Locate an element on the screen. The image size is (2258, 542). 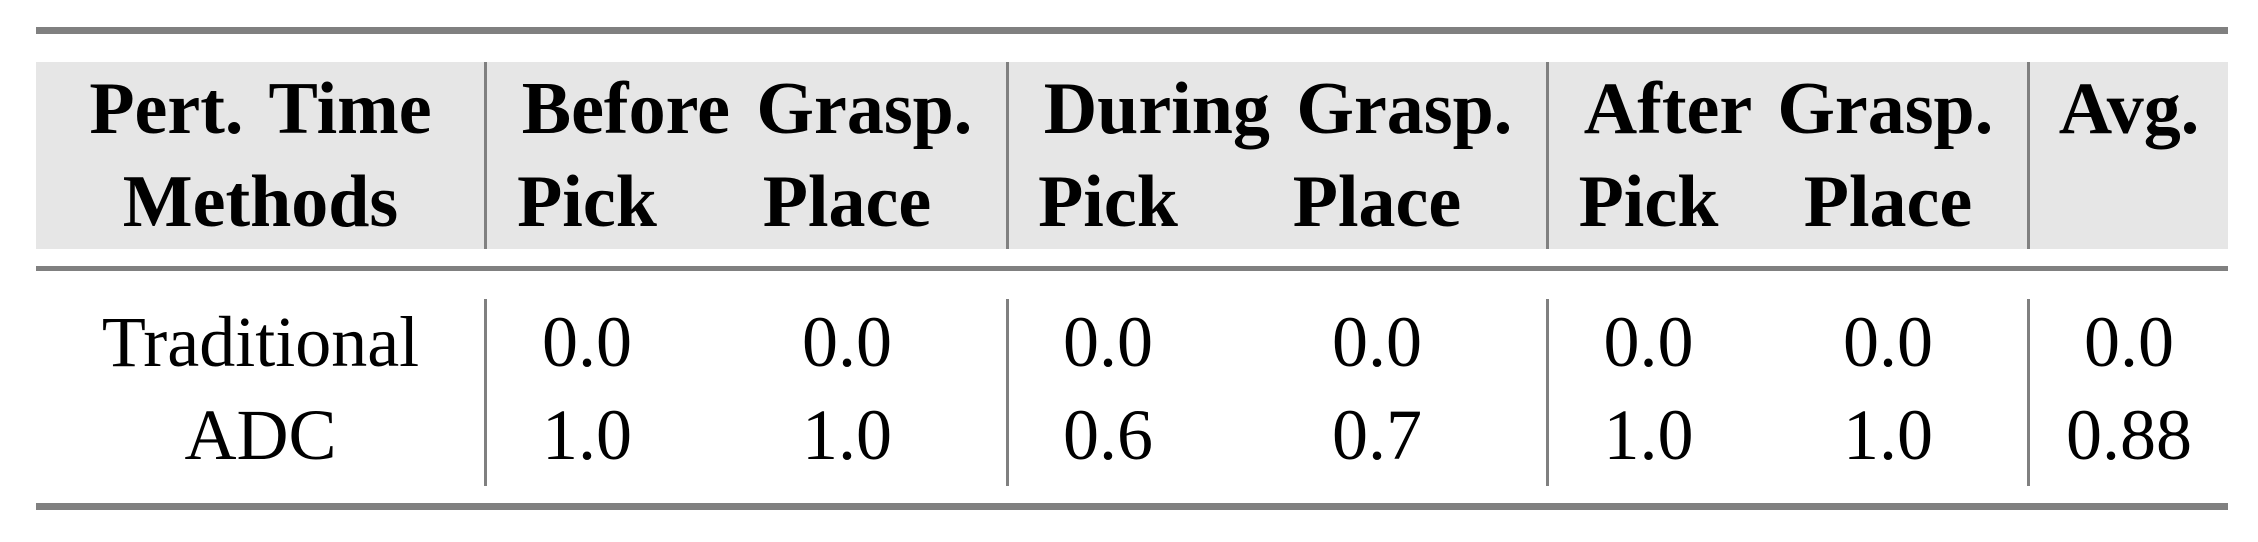
method-name: ADC is located at coordinates (260, 435).